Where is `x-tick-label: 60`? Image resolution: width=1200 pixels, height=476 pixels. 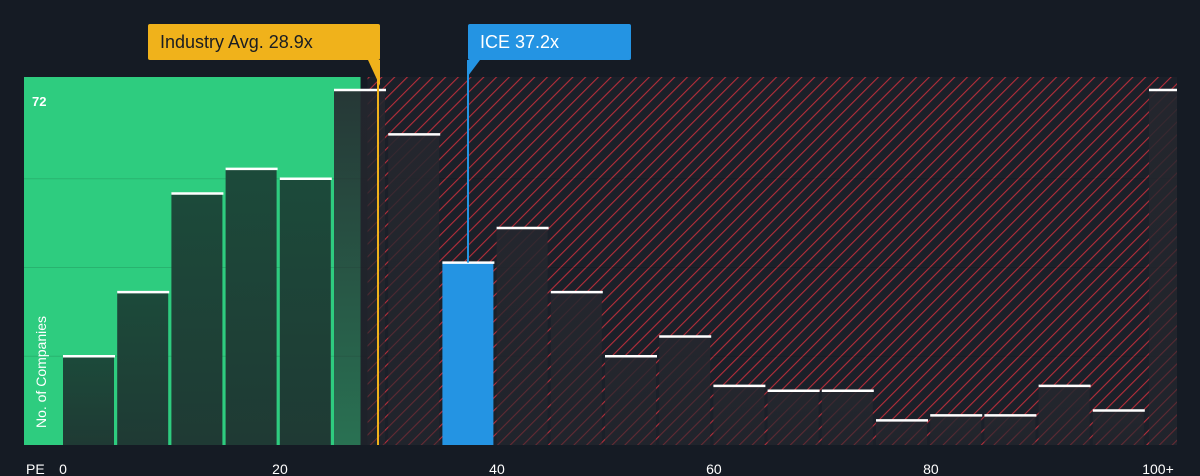
x-tick-label: 60 is located at coordinates (714, 468).